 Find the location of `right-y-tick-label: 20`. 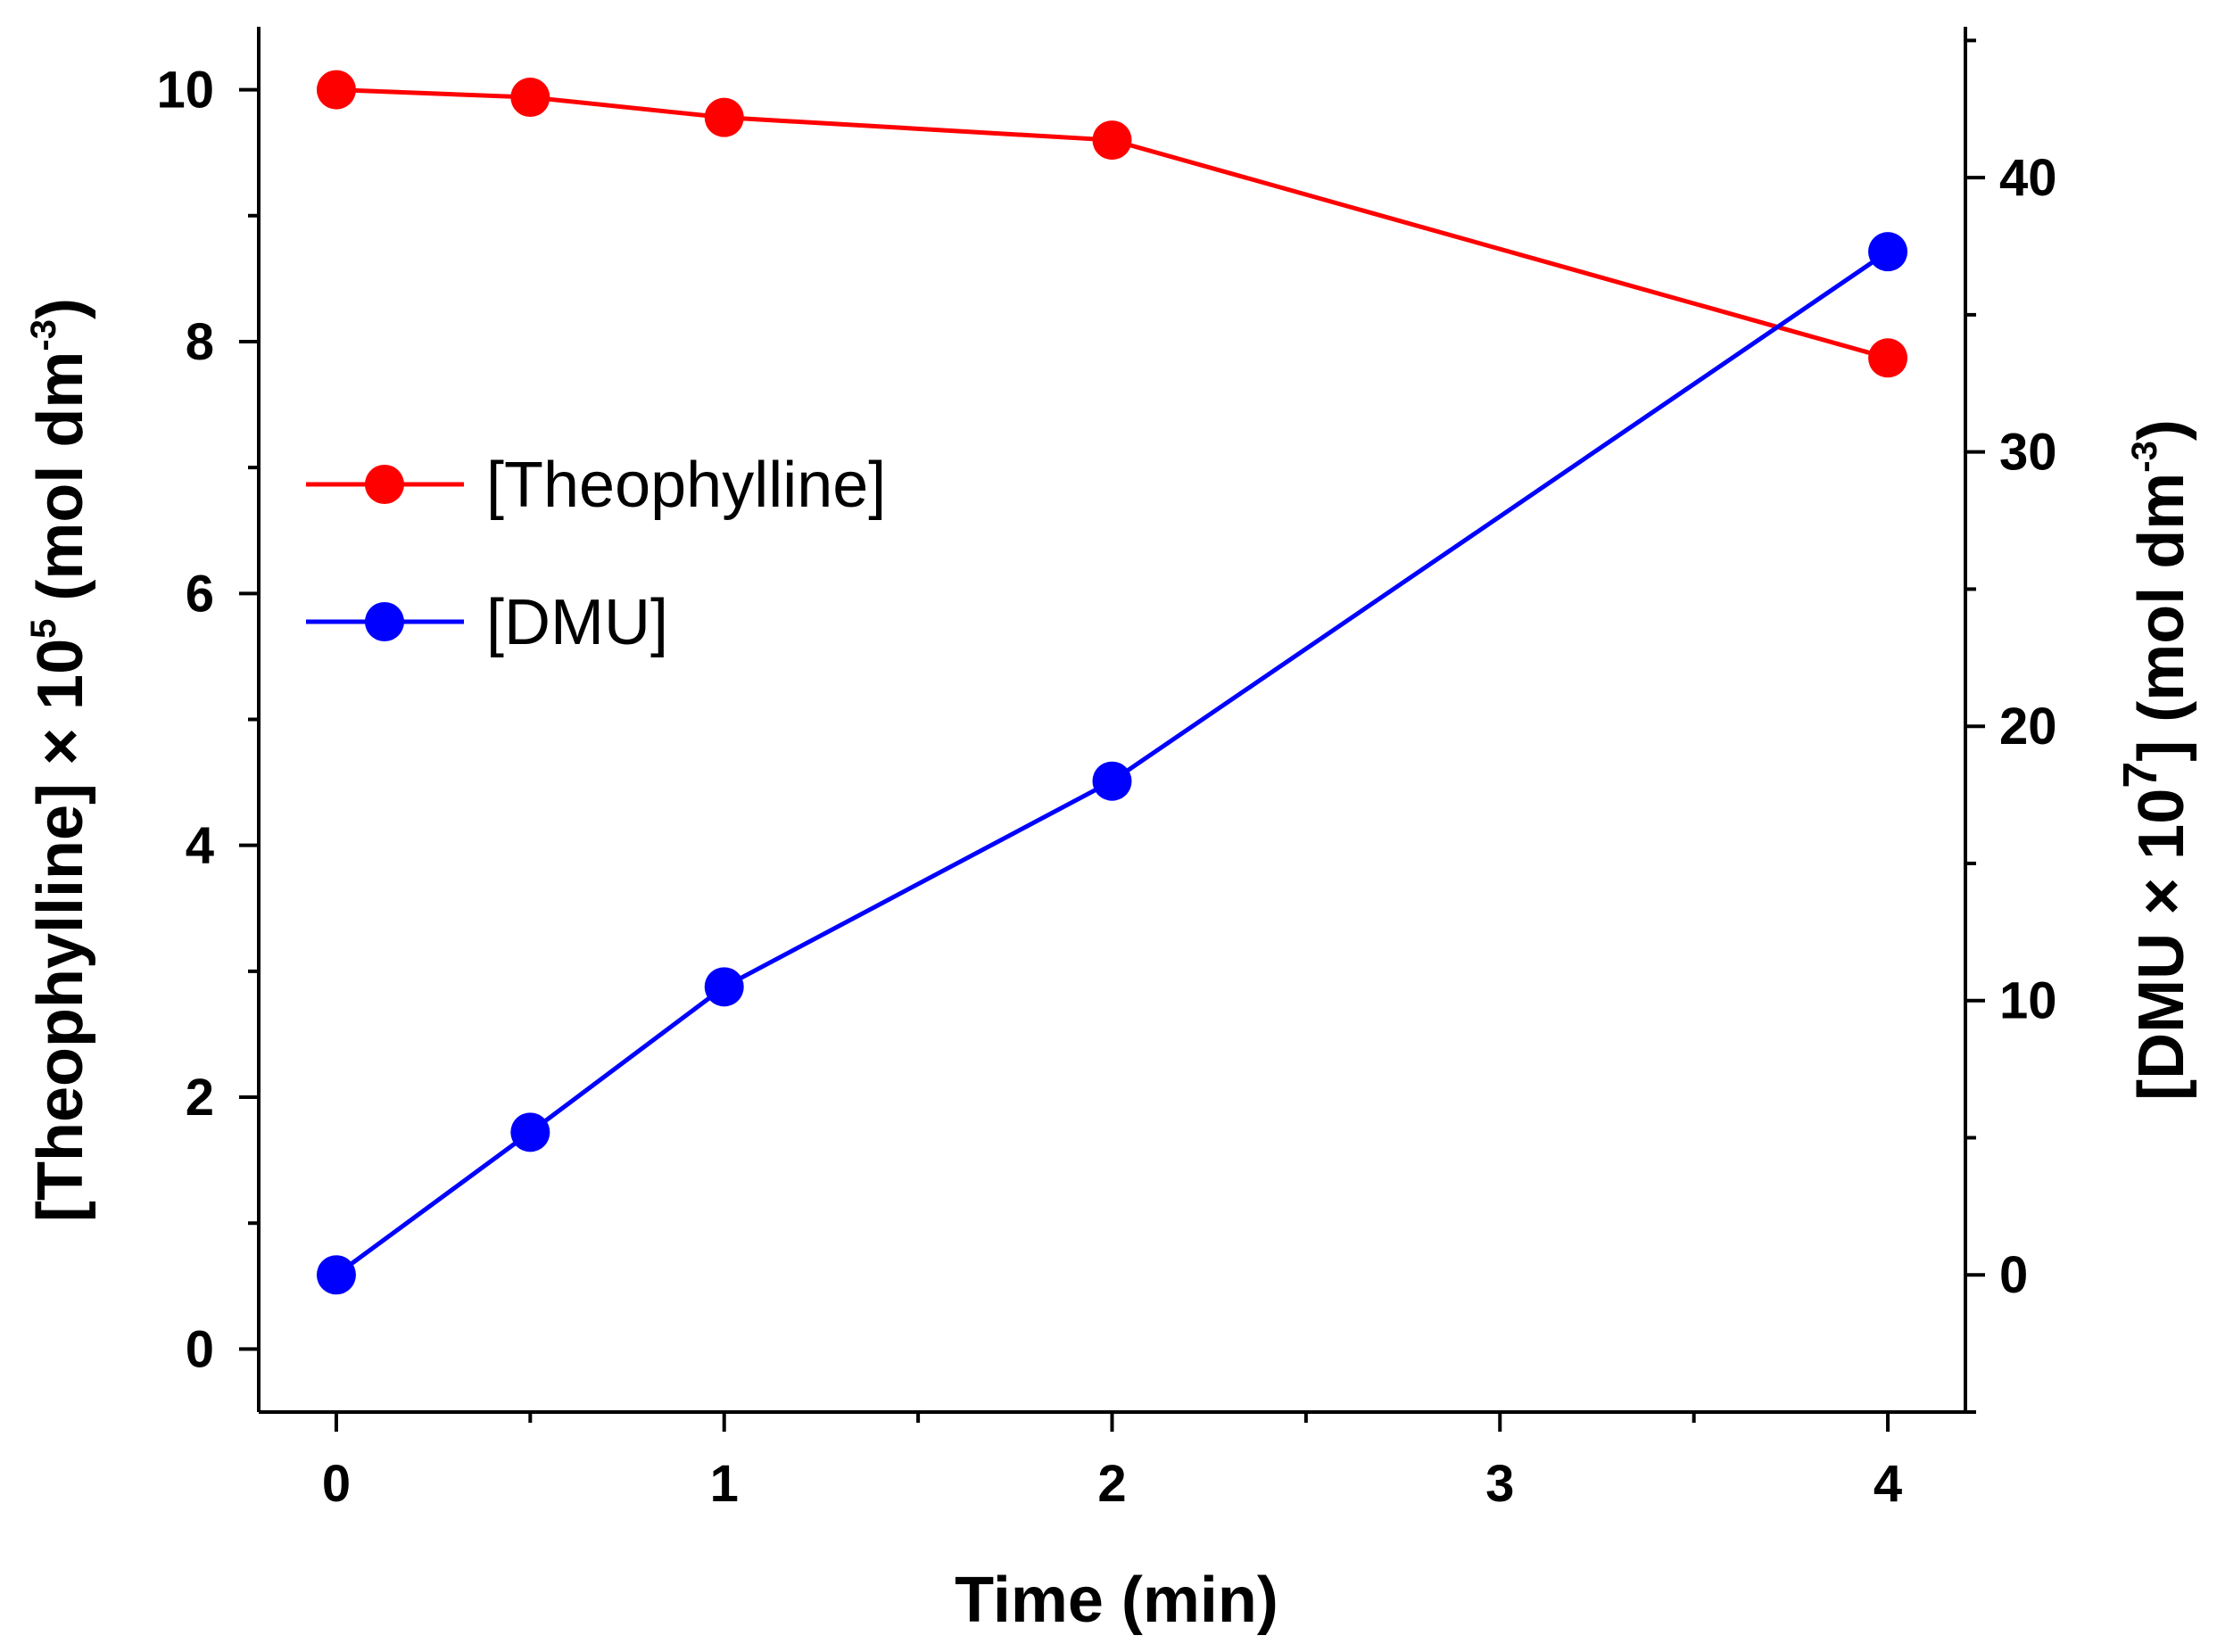

right-y-tick-label: 20 is located at coordinates (2028, 727).